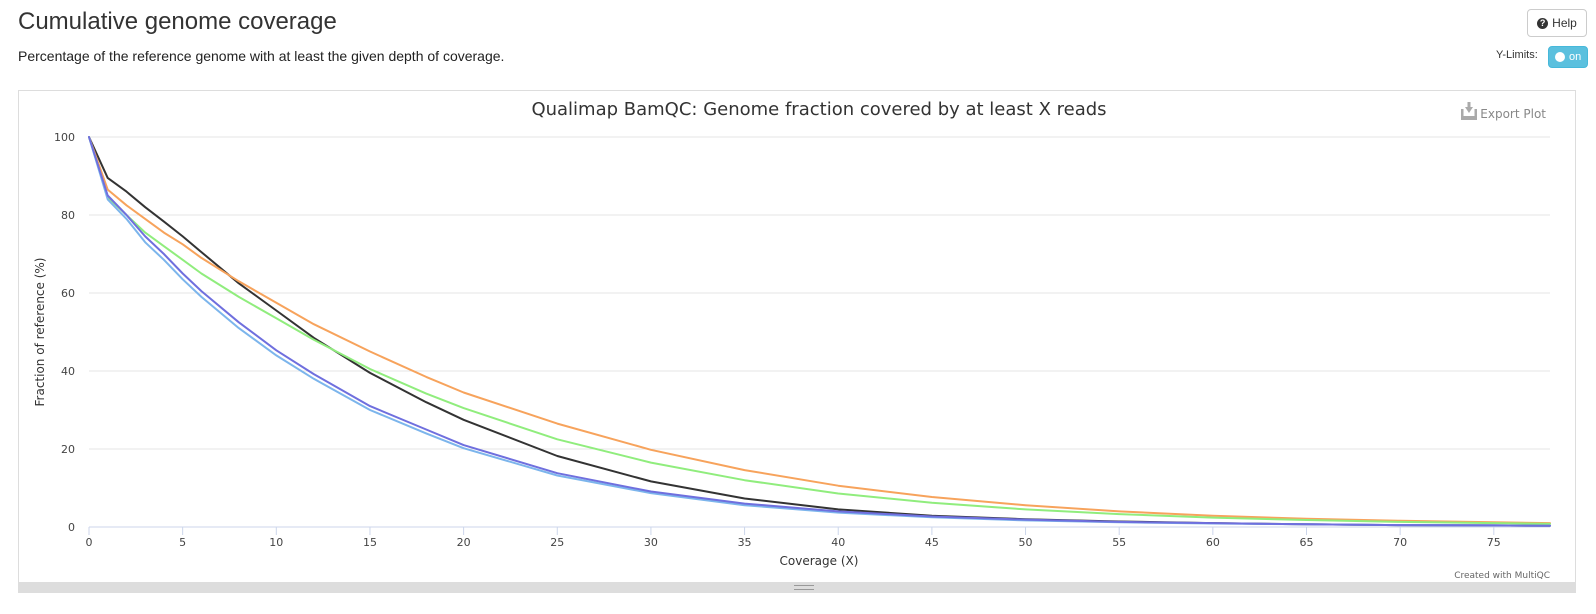 Image resolution: width=1596 pixels, height=614 pixels. What do you see at coordinates (370, 542) in the screenshot?
I see `x-tick-label: 15` at bounding box center [370, 542].